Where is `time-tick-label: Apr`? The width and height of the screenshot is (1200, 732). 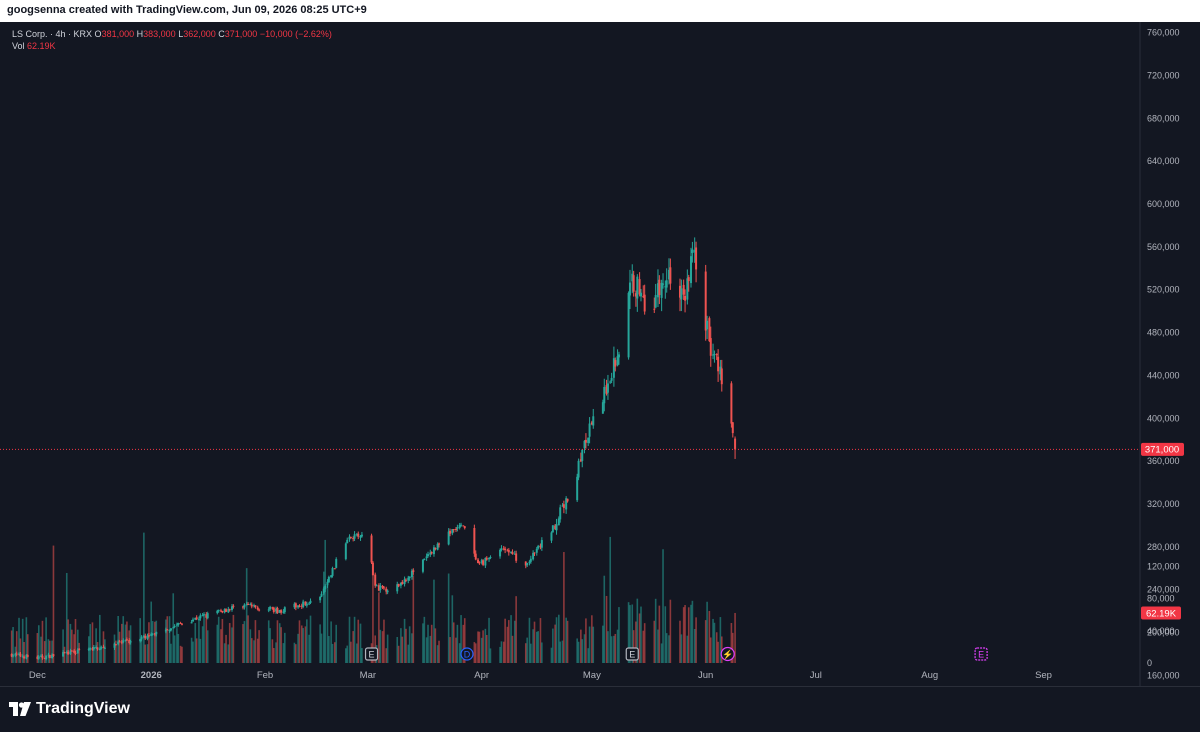 time-tick-label: Apr is located at coordinates (481, 675).